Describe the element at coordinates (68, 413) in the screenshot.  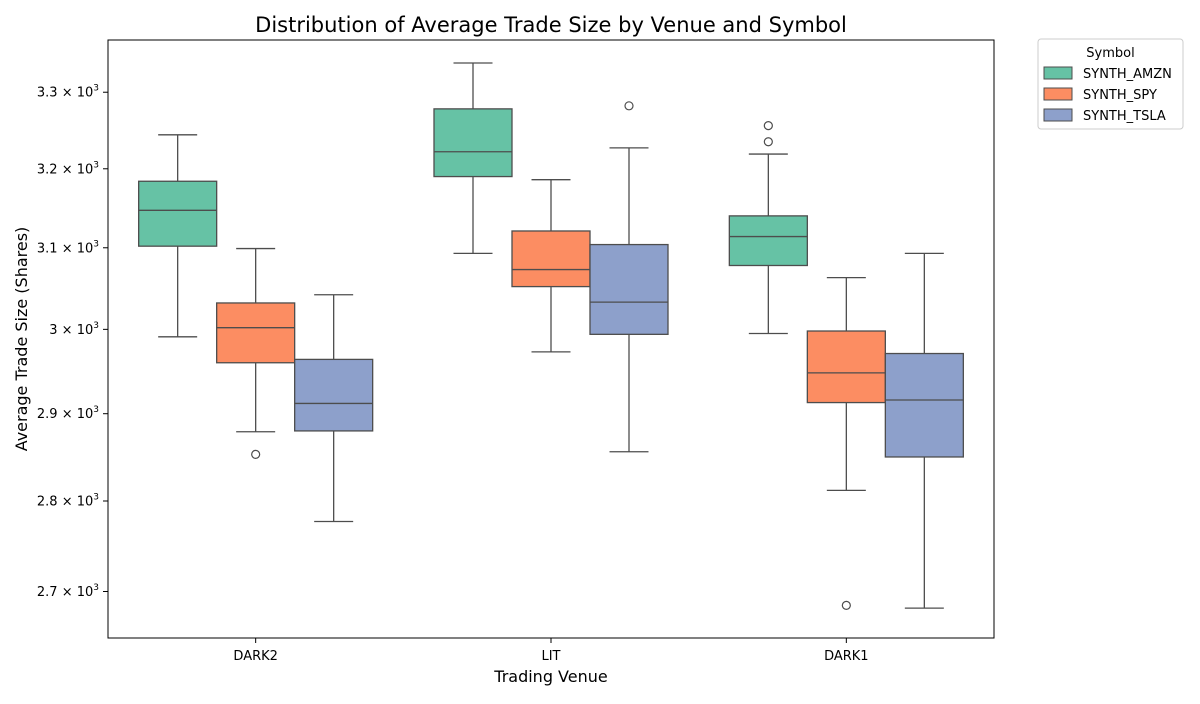
I see `y-tick-label: 2.9 × 103` at that location.